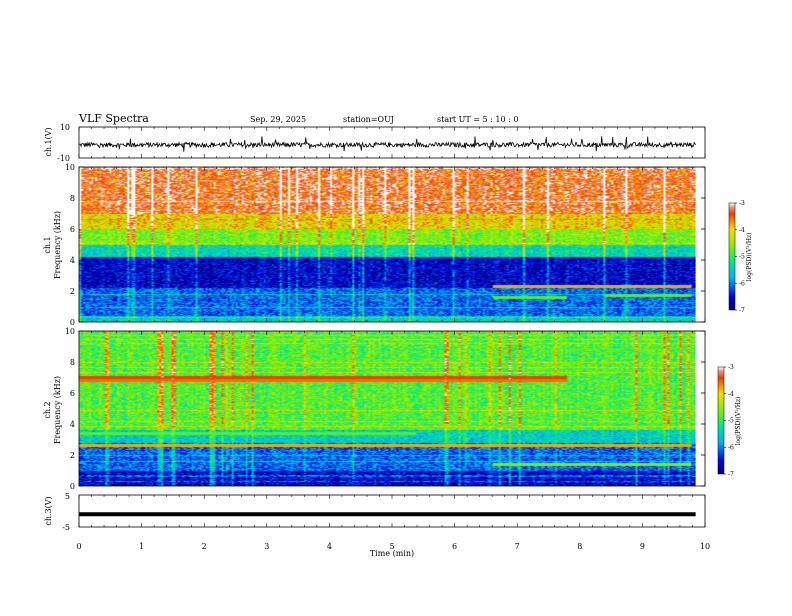  Describe the element at coordinates (72, 260) in the screenshot. I see `ch1-spec-ytick-label: 4` at that location.